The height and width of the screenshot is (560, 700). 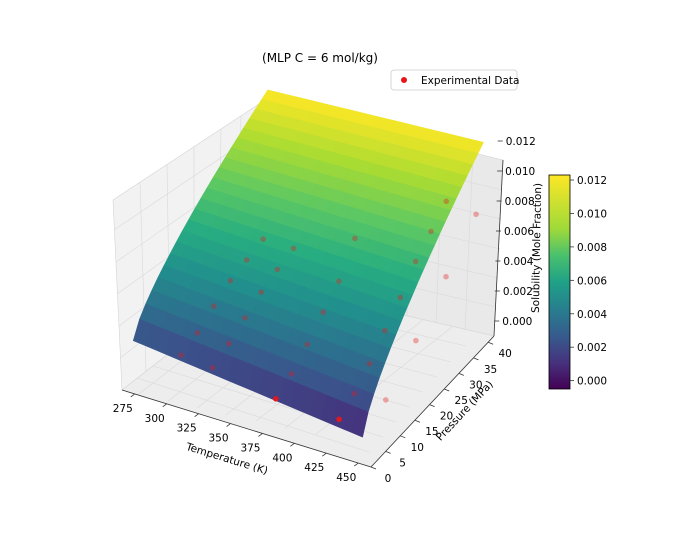 What do you see at coordinates (417, 448) in the screenshot?
I see `y-tick-label: 10` at bounding box center [417, 448].